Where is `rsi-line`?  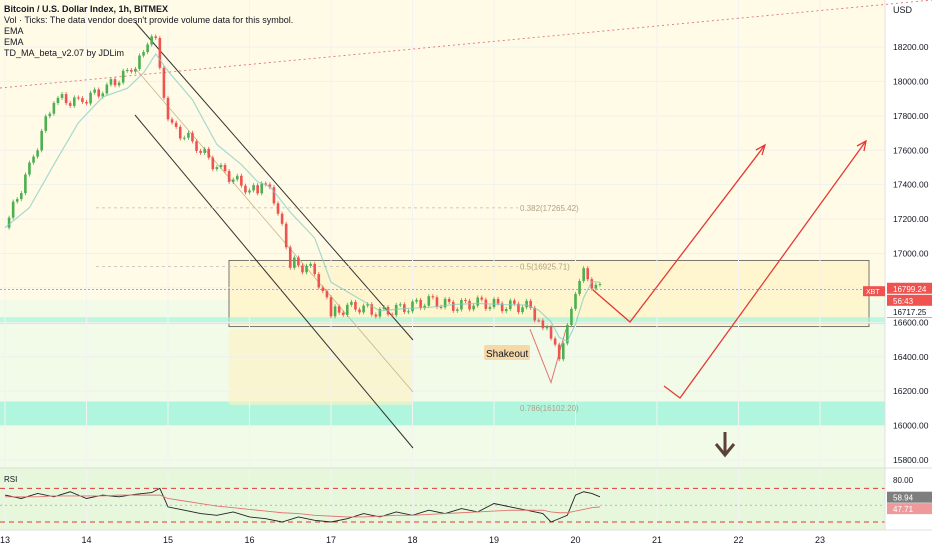
rsi-line is located at coordinates (302, 505).